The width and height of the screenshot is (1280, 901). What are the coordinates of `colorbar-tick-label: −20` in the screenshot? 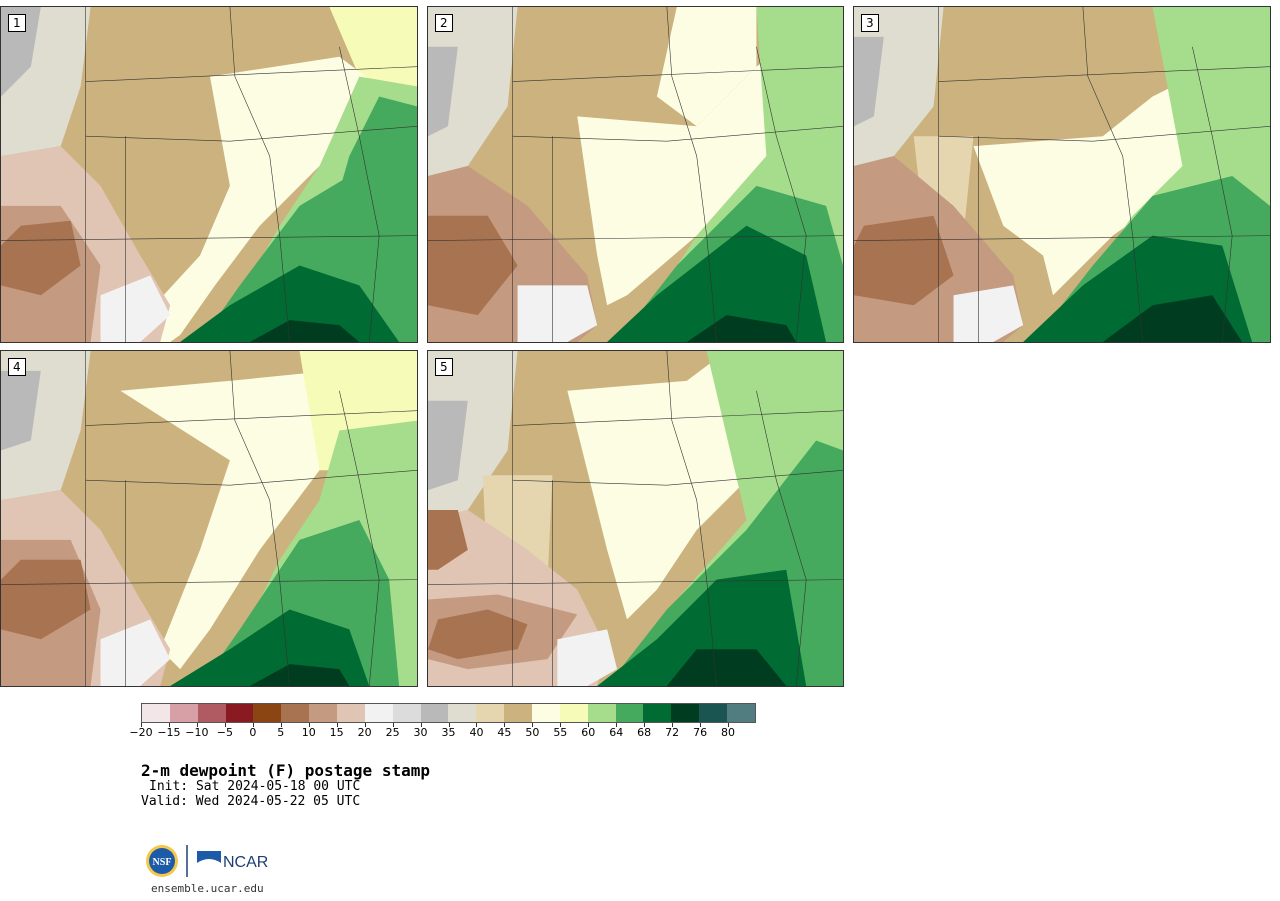 It's located at (141, 732).